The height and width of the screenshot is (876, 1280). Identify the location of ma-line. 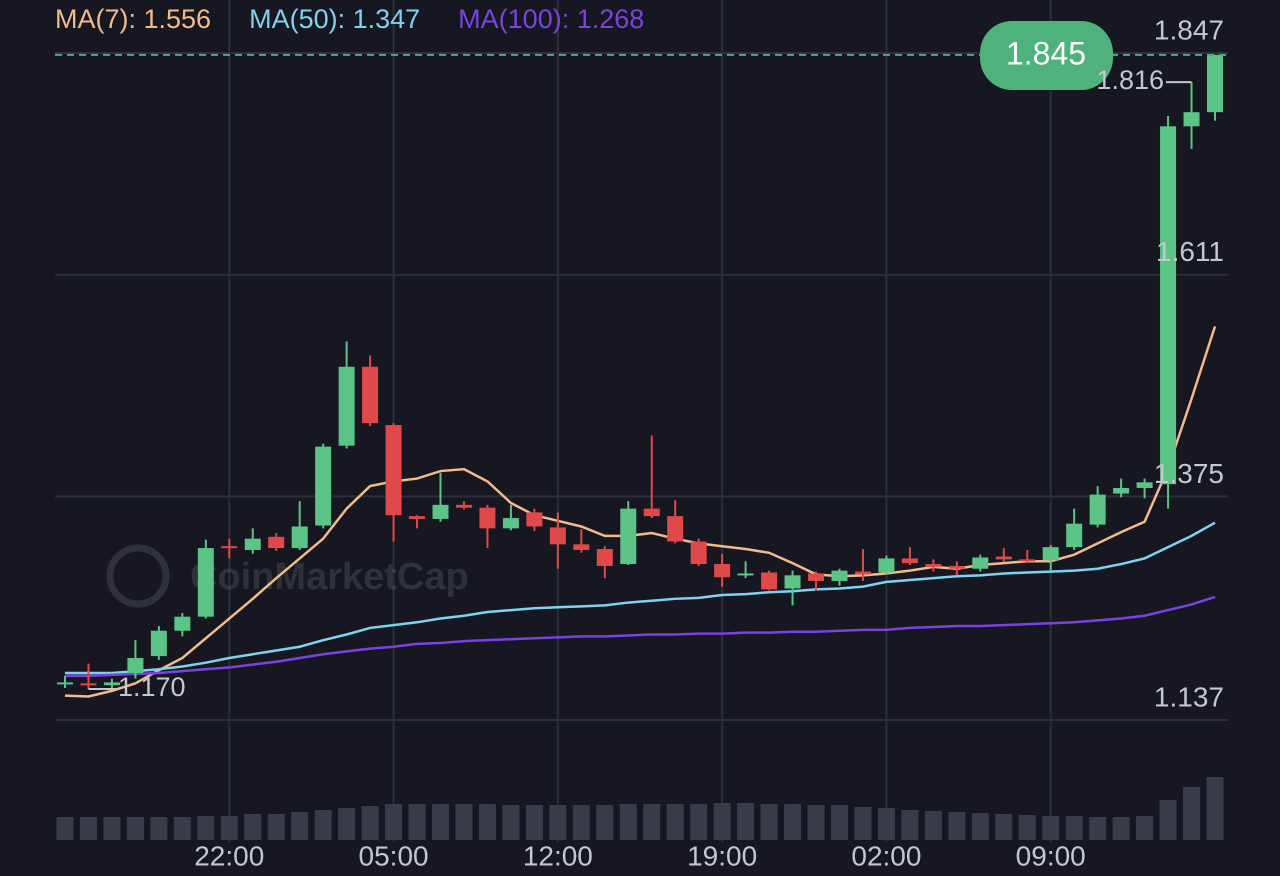
(640, 636).